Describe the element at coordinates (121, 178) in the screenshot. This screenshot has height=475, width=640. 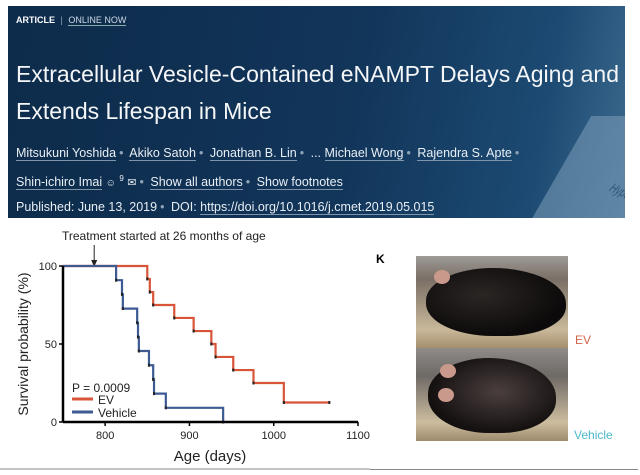
I see `footnote-mark: 9` at that location.